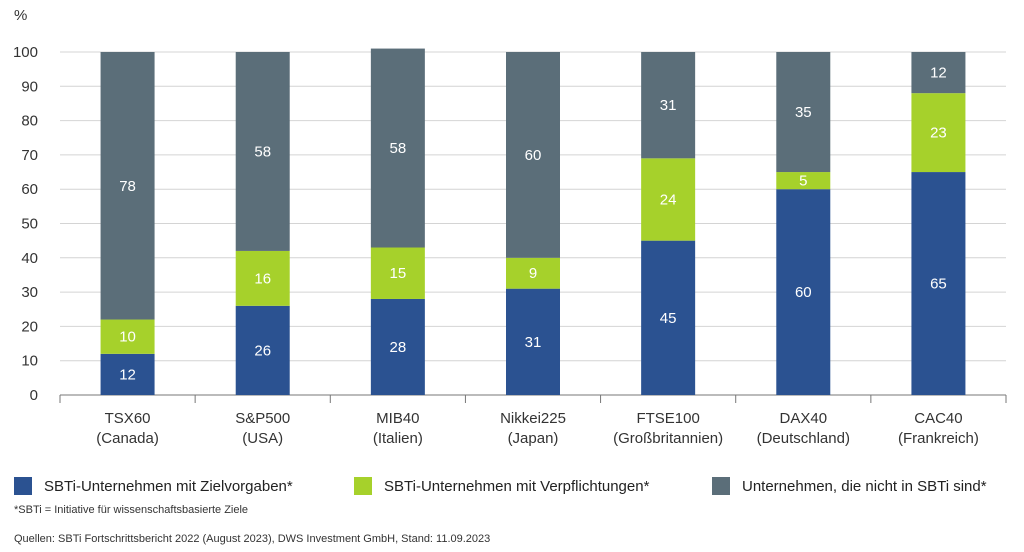 The width and height of the screenshot is (1024, 552). I want to click on x-category-label: (Italien), so click(398, 438).